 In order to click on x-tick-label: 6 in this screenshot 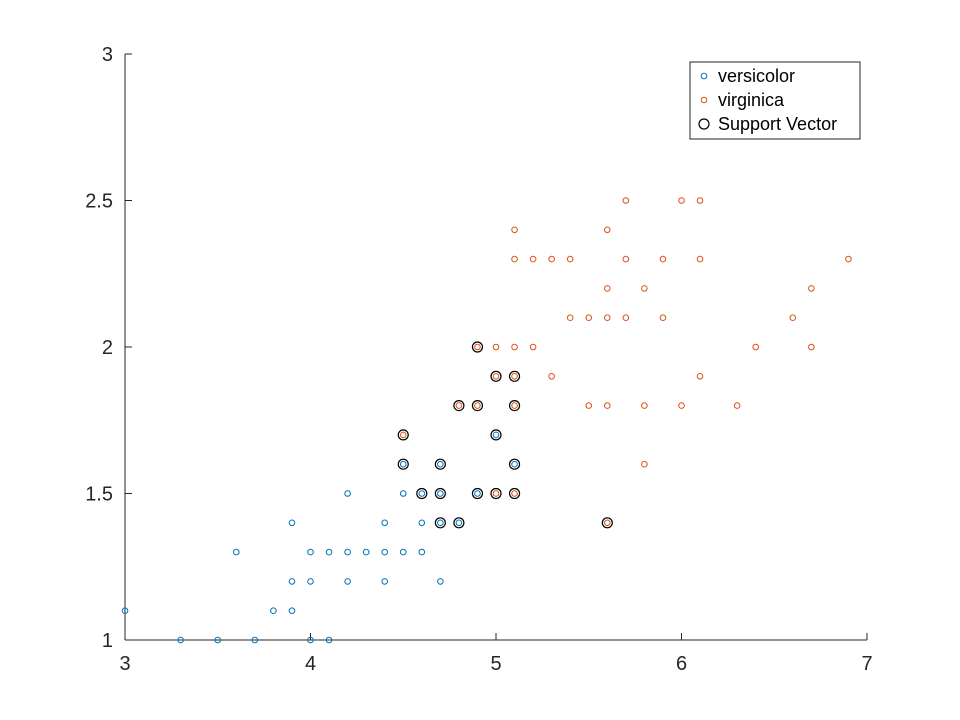, I will do `click(681, 664)`.